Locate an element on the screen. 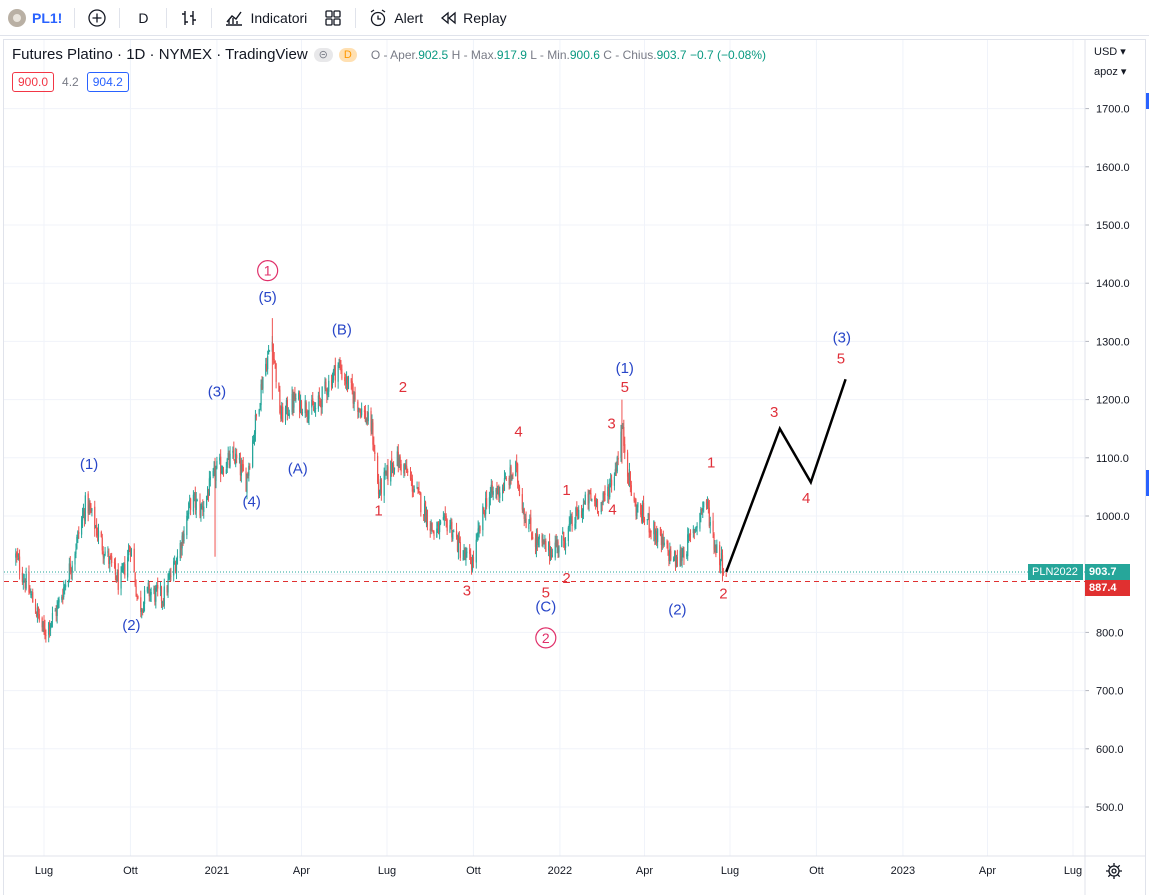  currency-selector: USD ▾ is located at coordinates (1110, 52).